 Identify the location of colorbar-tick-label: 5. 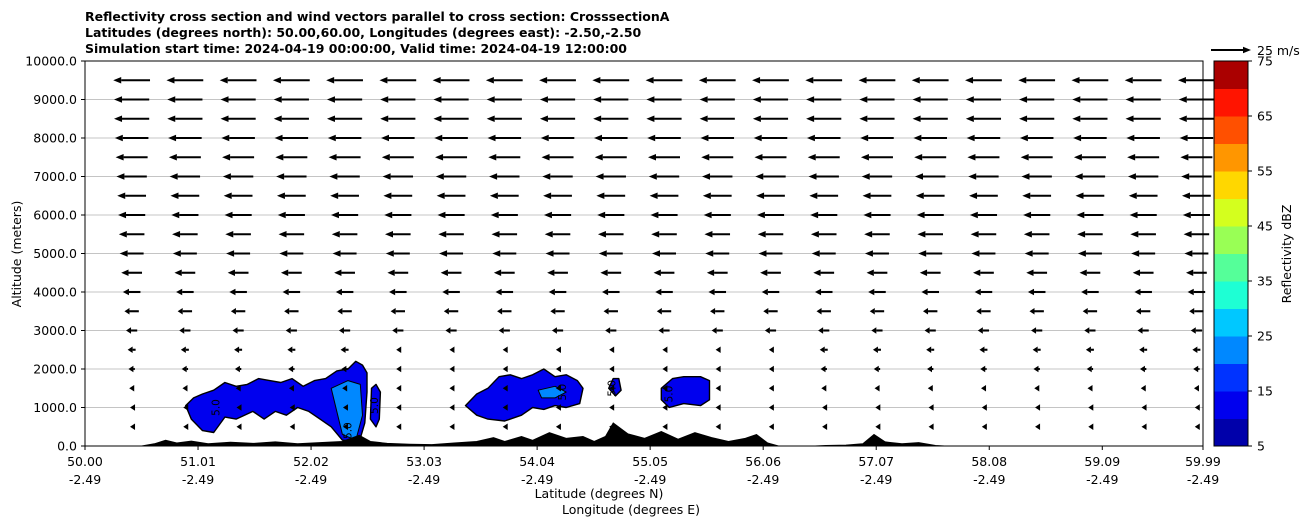
(1261, 446).